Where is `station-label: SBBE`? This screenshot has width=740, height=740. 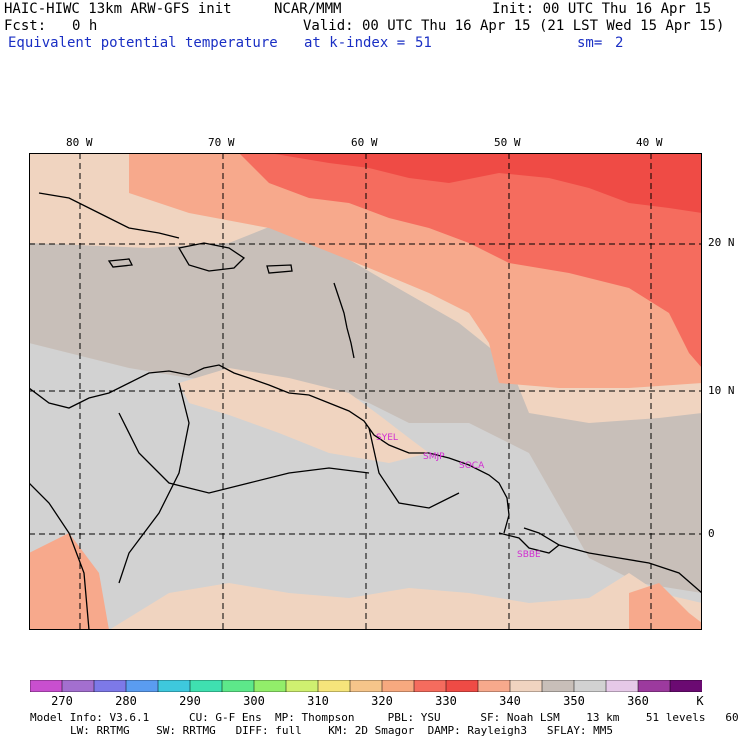 station-label: SBBE is located at coordinates (529, 555).